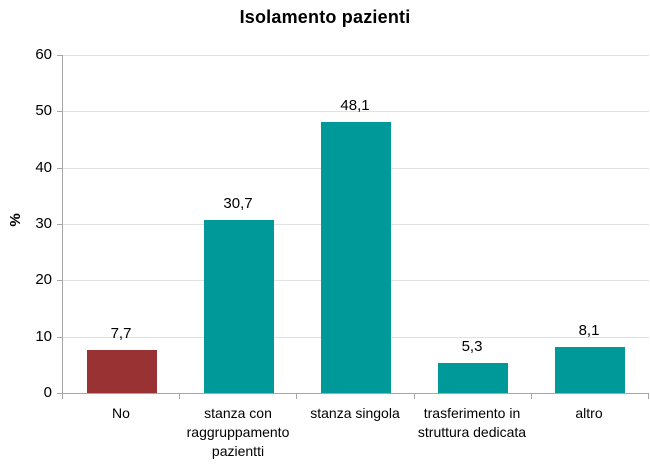 Image resolution: width=650 pixels, height=471 pixels. What do you see at coordinates (121, 333) in the screenshot?
I see `bar-value-label: 7,7` at bounding box center [121, 333].